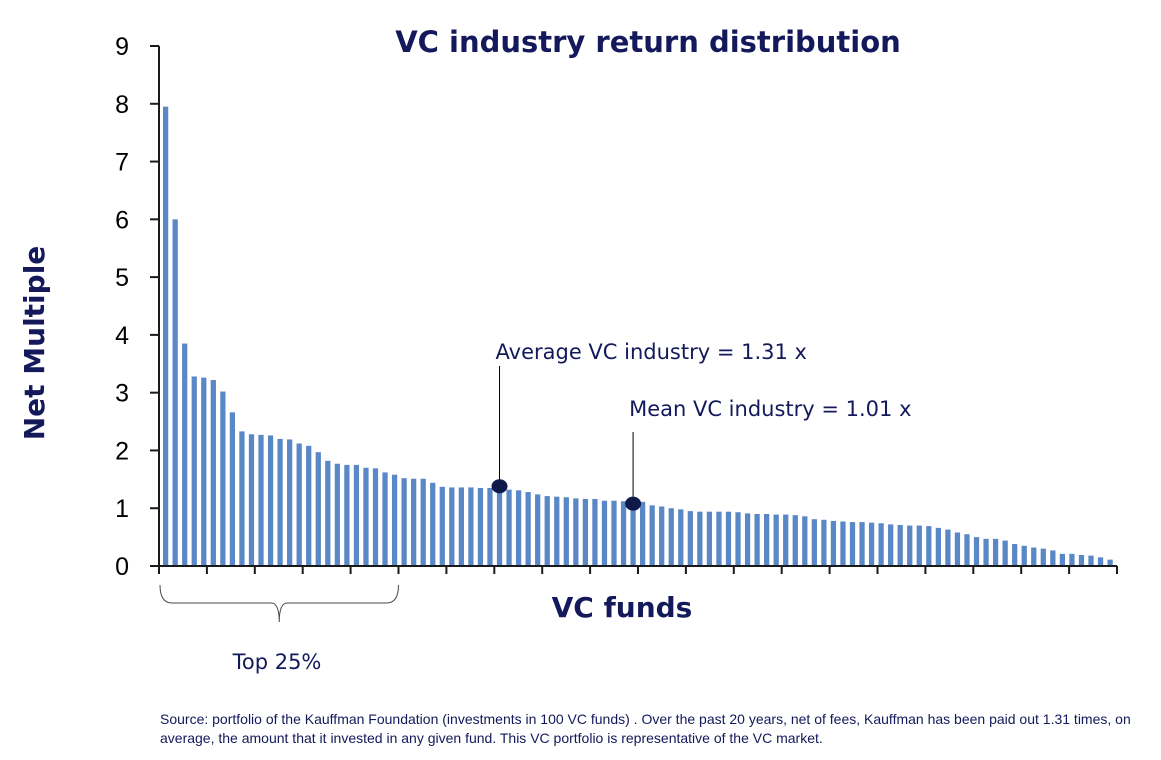 This screenshot has height=760, width=1161. I want to click on y-tick-label: 1, so click(122, 509).